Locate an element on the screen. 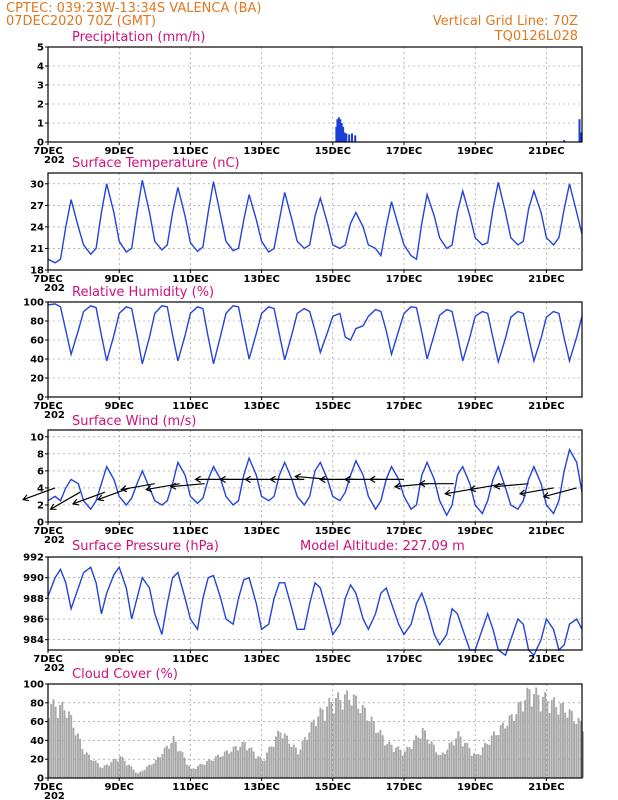  x-tick-label: 13DEC is located at coordinates (261, 406).